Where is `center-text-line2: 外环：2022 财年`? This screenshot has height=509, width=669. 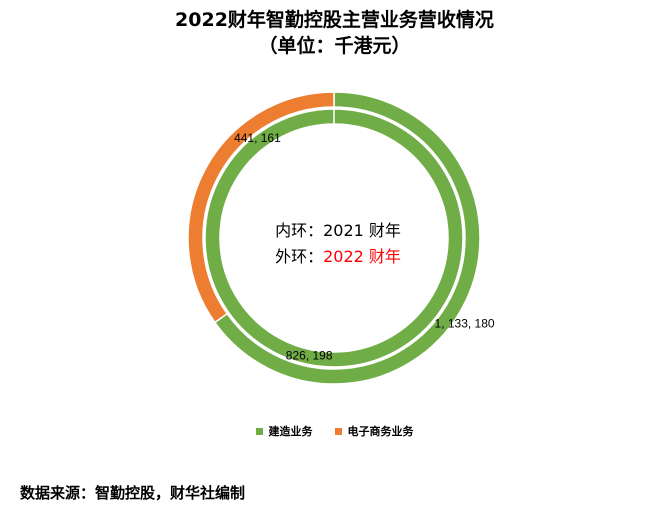 center-text-line2: 外环：2022 财年 is located at coordinates (338, 256).